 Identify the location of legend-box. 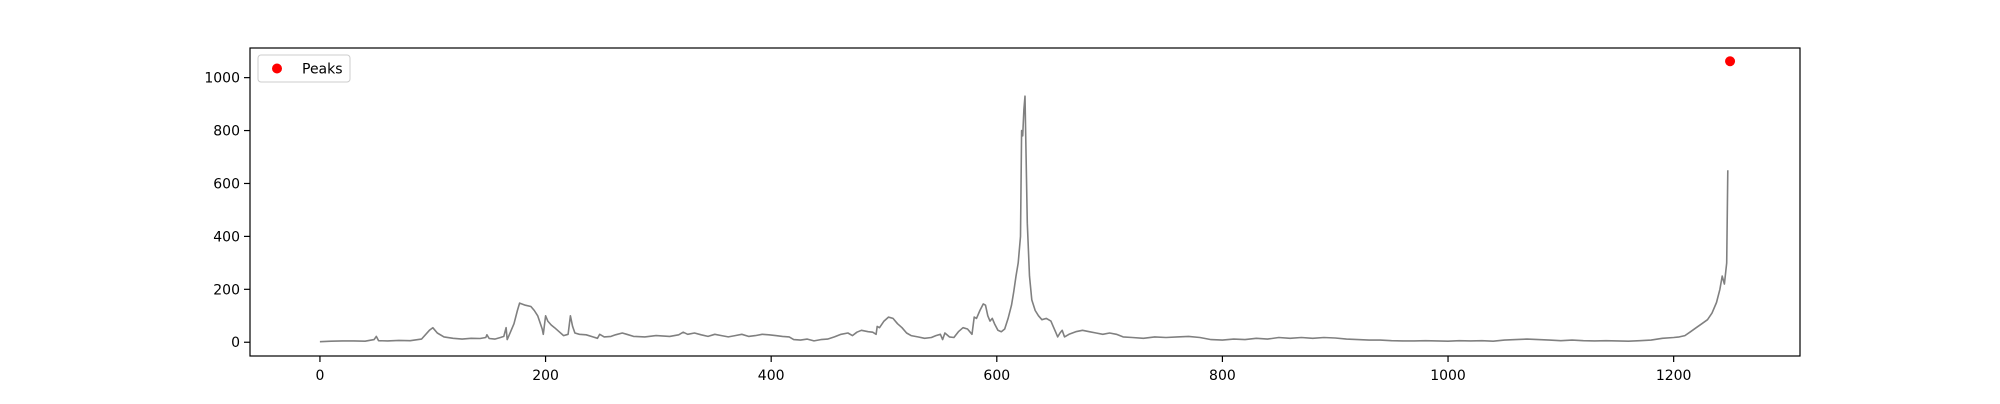
(304, 68).